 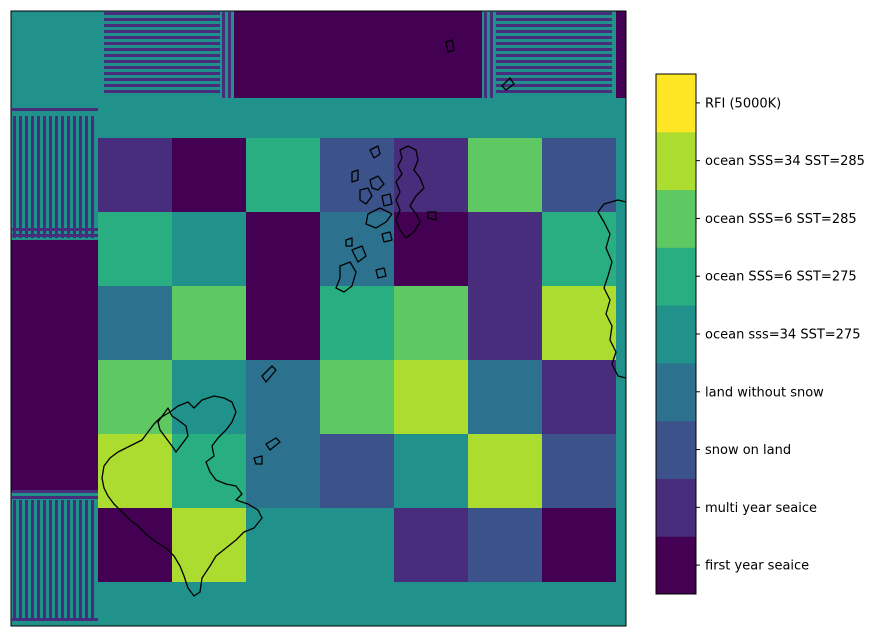 What do you see at coordinates (269, 374) in the screenshot?
I see `coastline-island-o` at bounding box center [269, 374].